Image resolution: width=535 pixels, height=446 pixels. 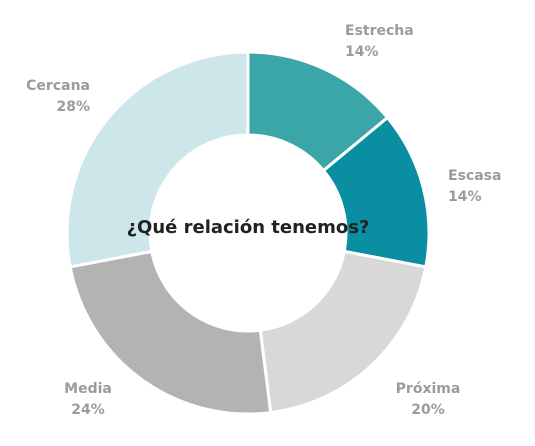 I want to click on slice-value-media: 24%, so click(x=88, y=410).